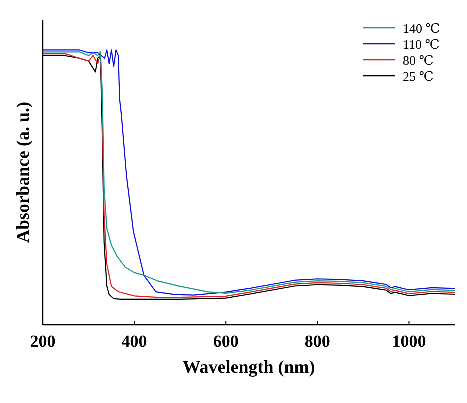 The width and height of the screenshot is (467, 403). Describe the element at coordinates (249, 367) in the screenshot. I see `x-axis-title: Wavelength (nm)` at that location.